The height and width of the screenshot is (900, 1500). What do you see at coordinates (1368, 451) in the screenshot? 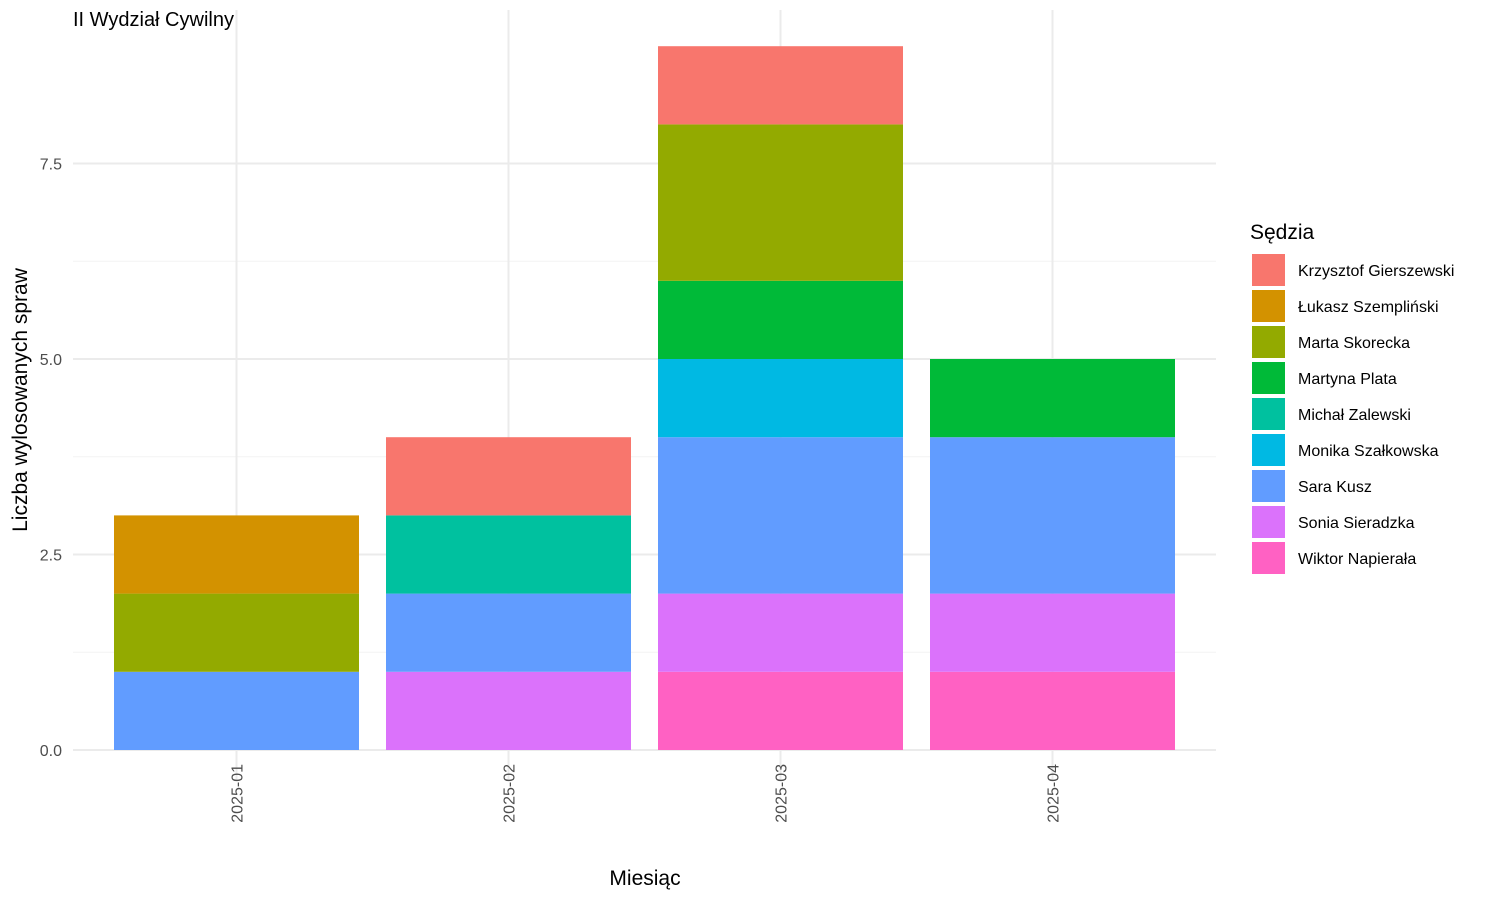
I see `legend-label: Monika Szałkowska` at bounding box center [1368, 451].